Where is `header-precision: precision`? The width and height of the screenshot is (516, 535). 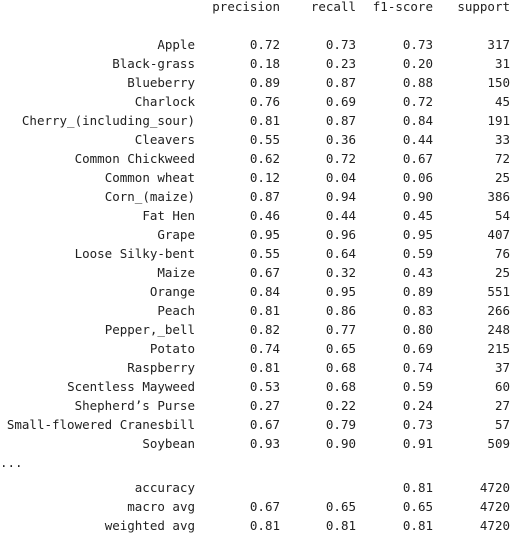
header-precision: precision is located at coordinates (246, 7).